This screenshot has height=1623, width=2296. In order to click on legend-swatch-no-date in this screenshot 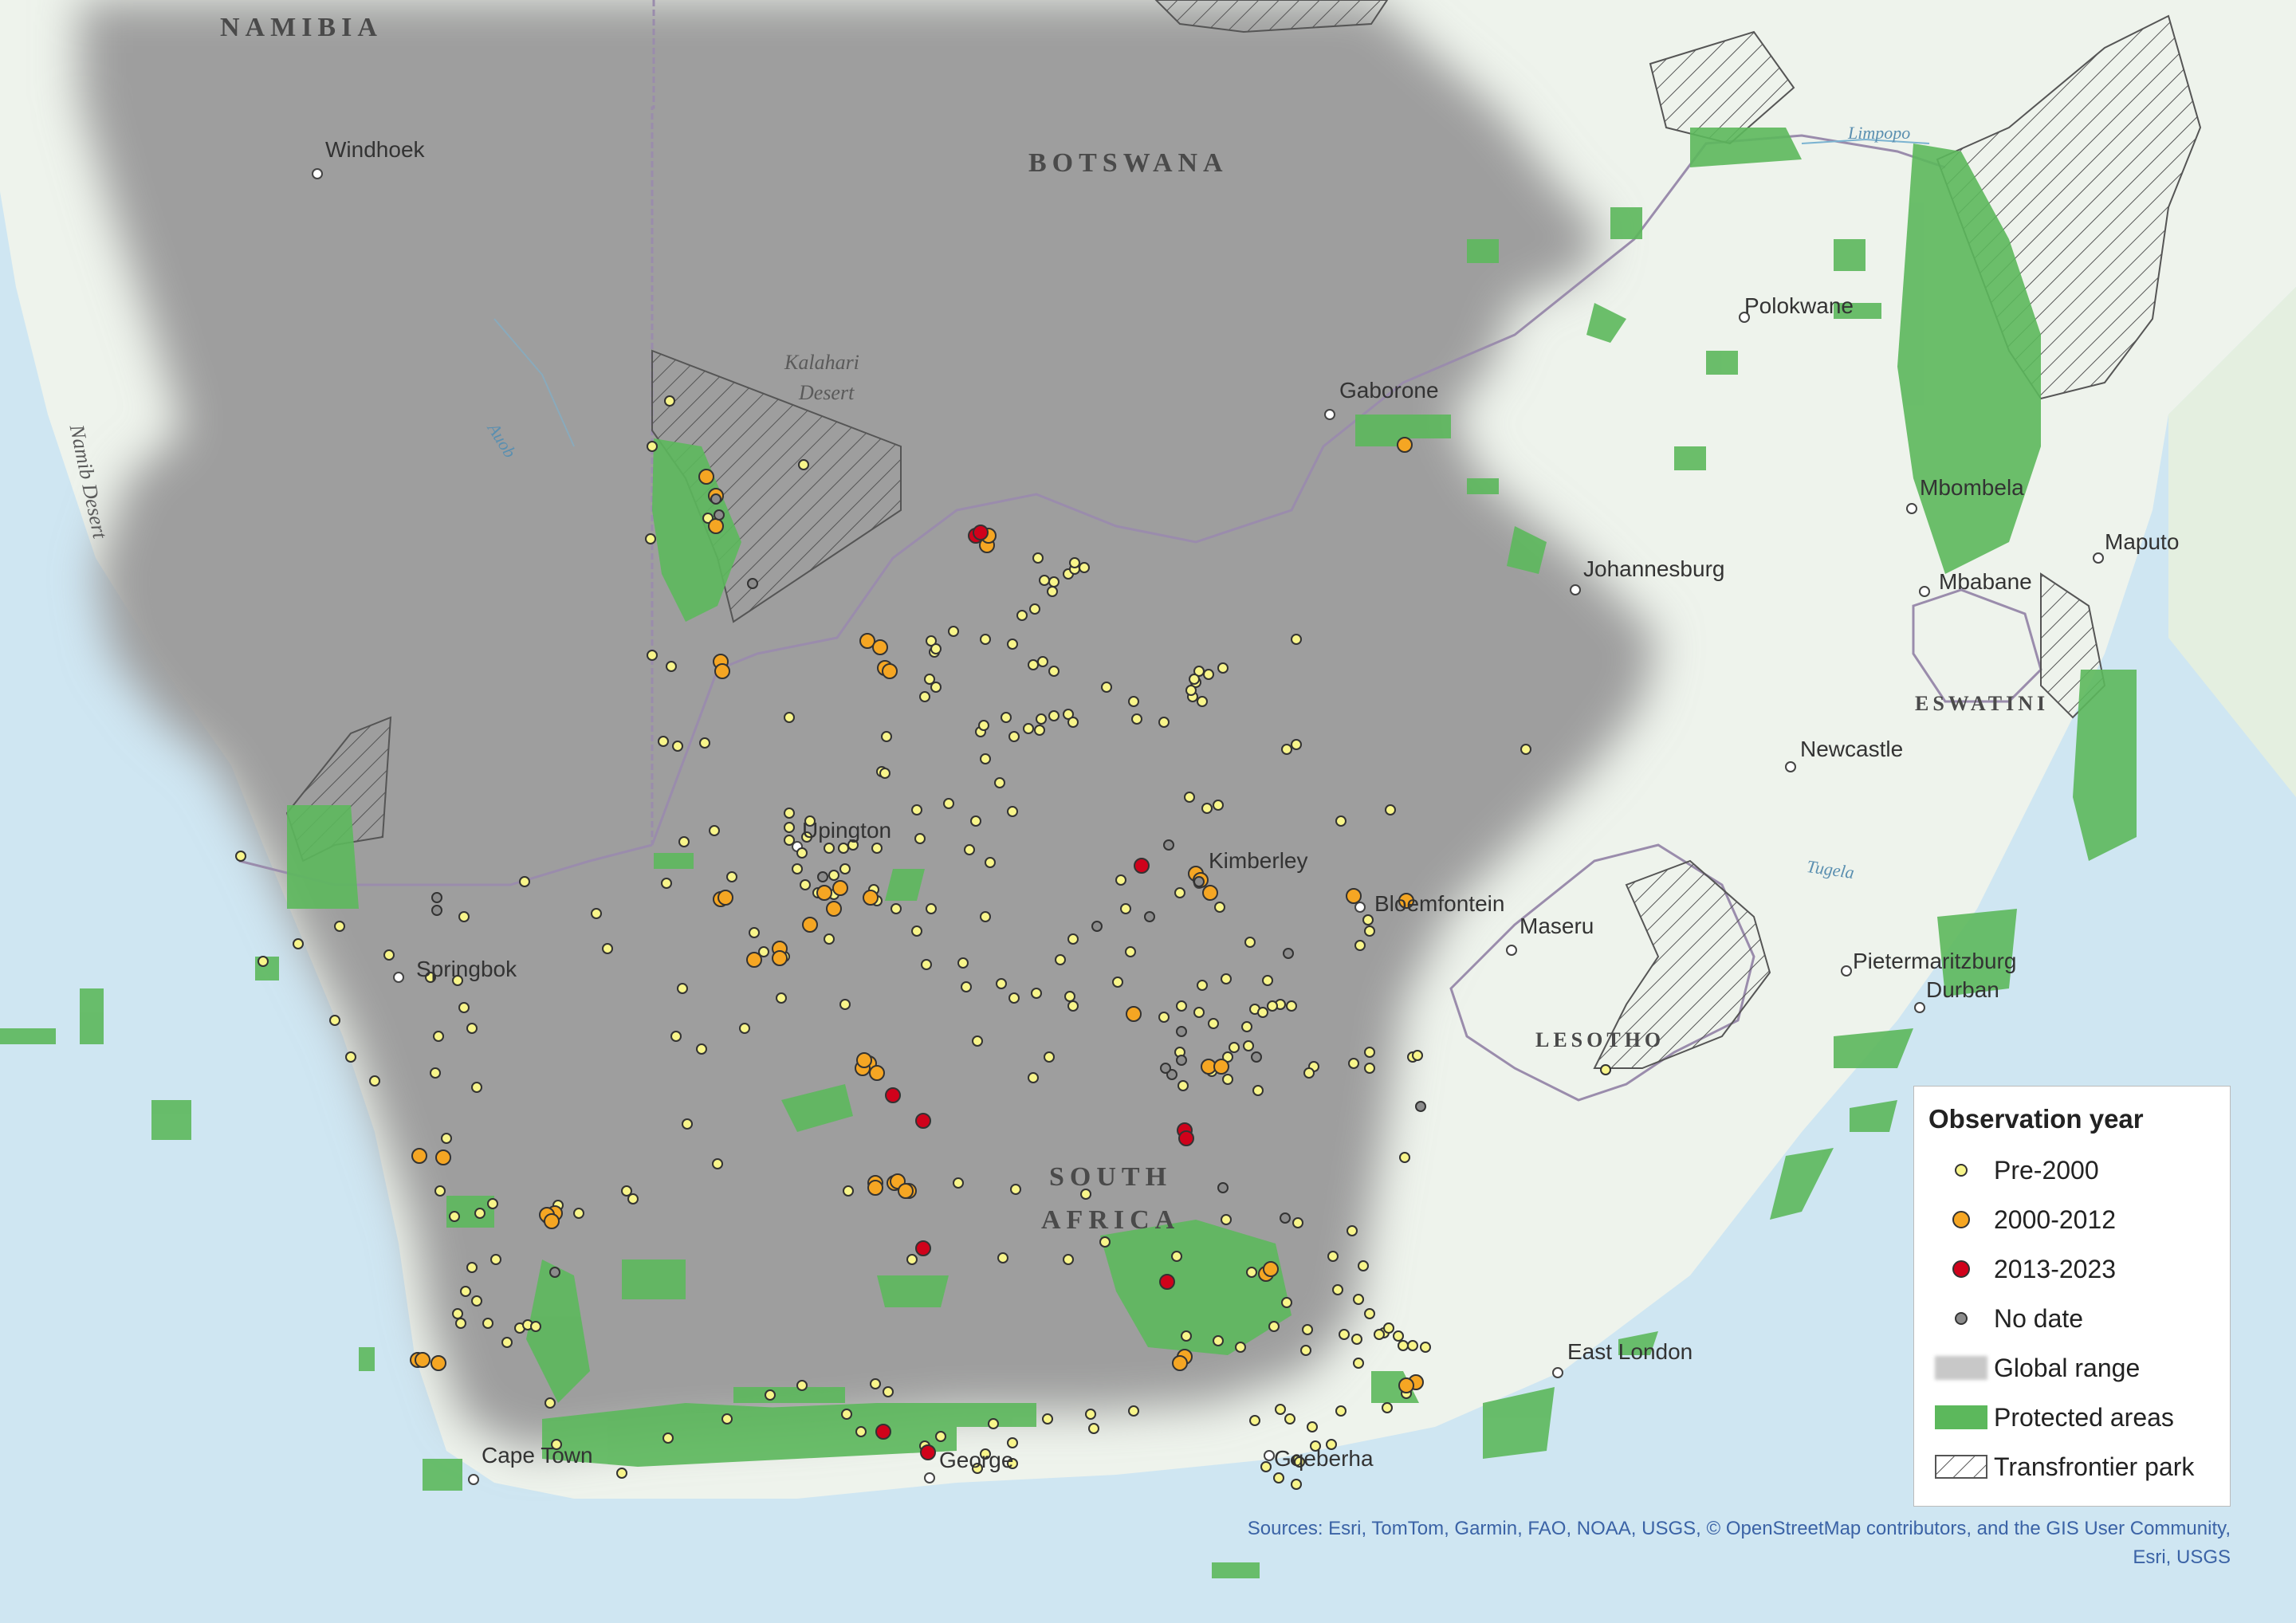, I will do `click(1961, 1318)`.